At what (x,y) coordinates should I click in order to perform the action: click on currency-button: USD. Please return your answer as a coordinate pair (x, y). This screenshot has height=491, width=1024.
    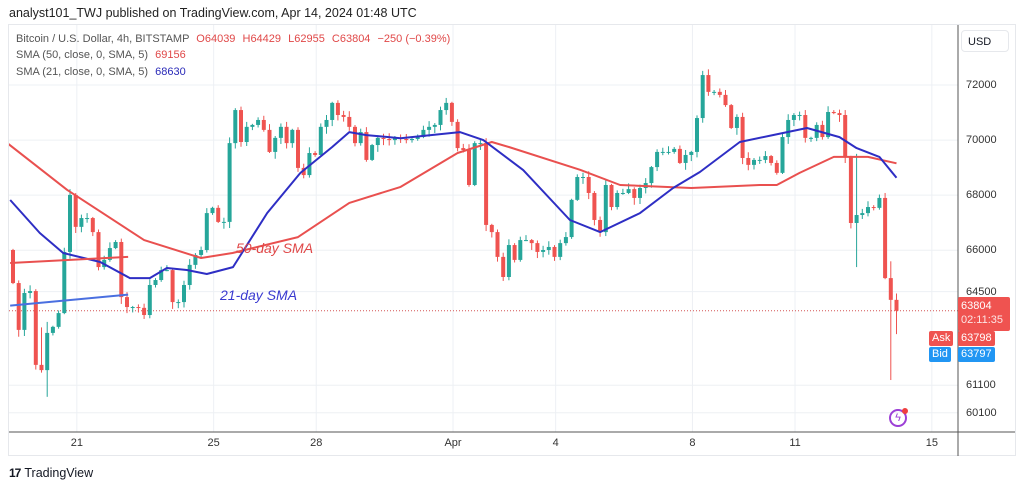
    Looking at the image, I should click on (985, 41).